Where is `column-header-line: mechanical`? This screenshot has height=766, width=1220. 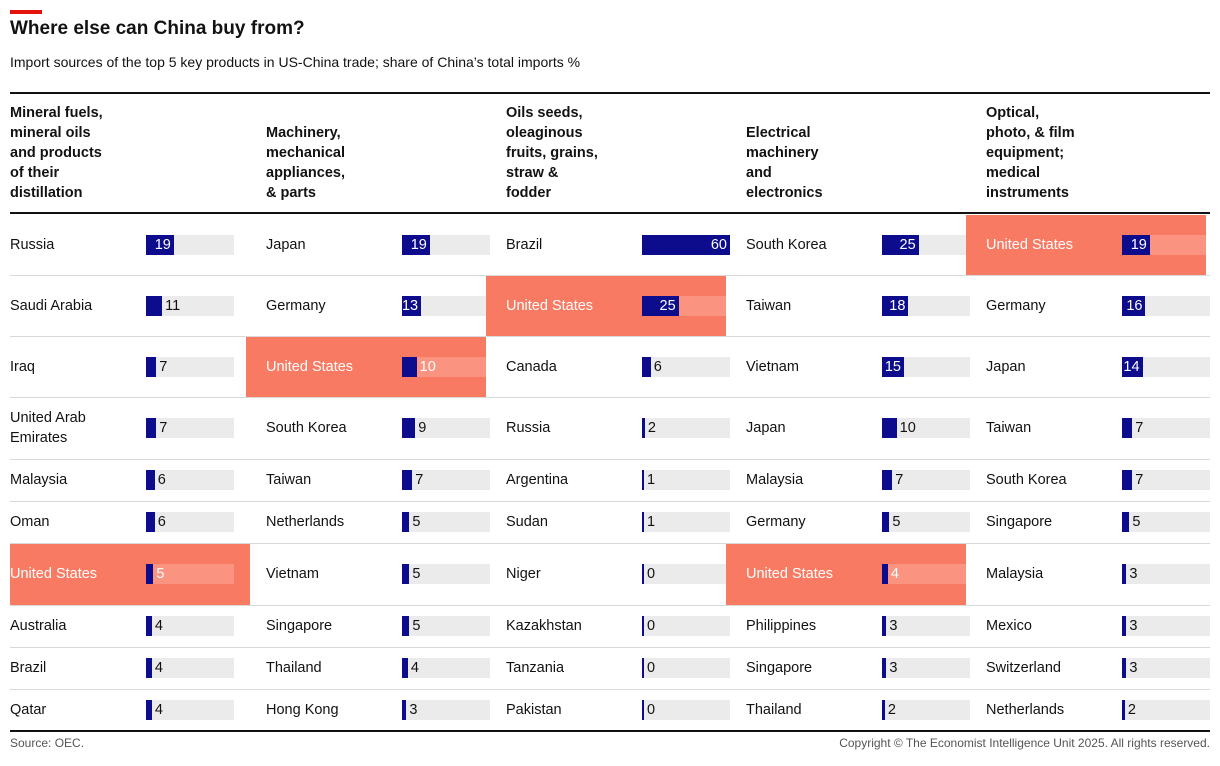
column-header-line: mechanical is located at coordinates (305, 153).